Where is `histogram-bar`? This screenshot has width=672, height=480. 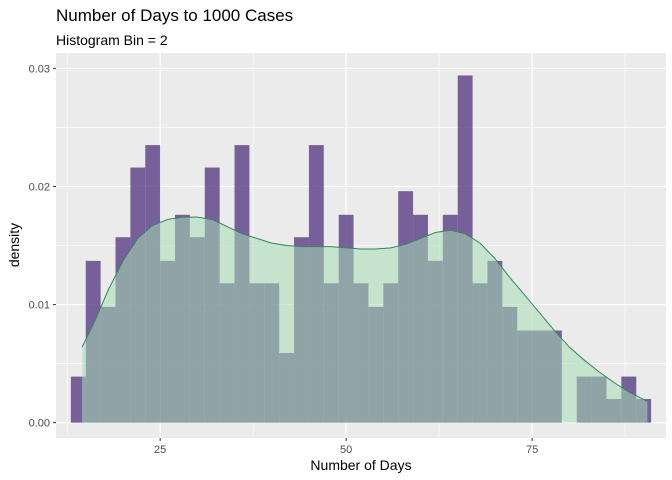 histogram-bar is located at coordinates (78, 399).